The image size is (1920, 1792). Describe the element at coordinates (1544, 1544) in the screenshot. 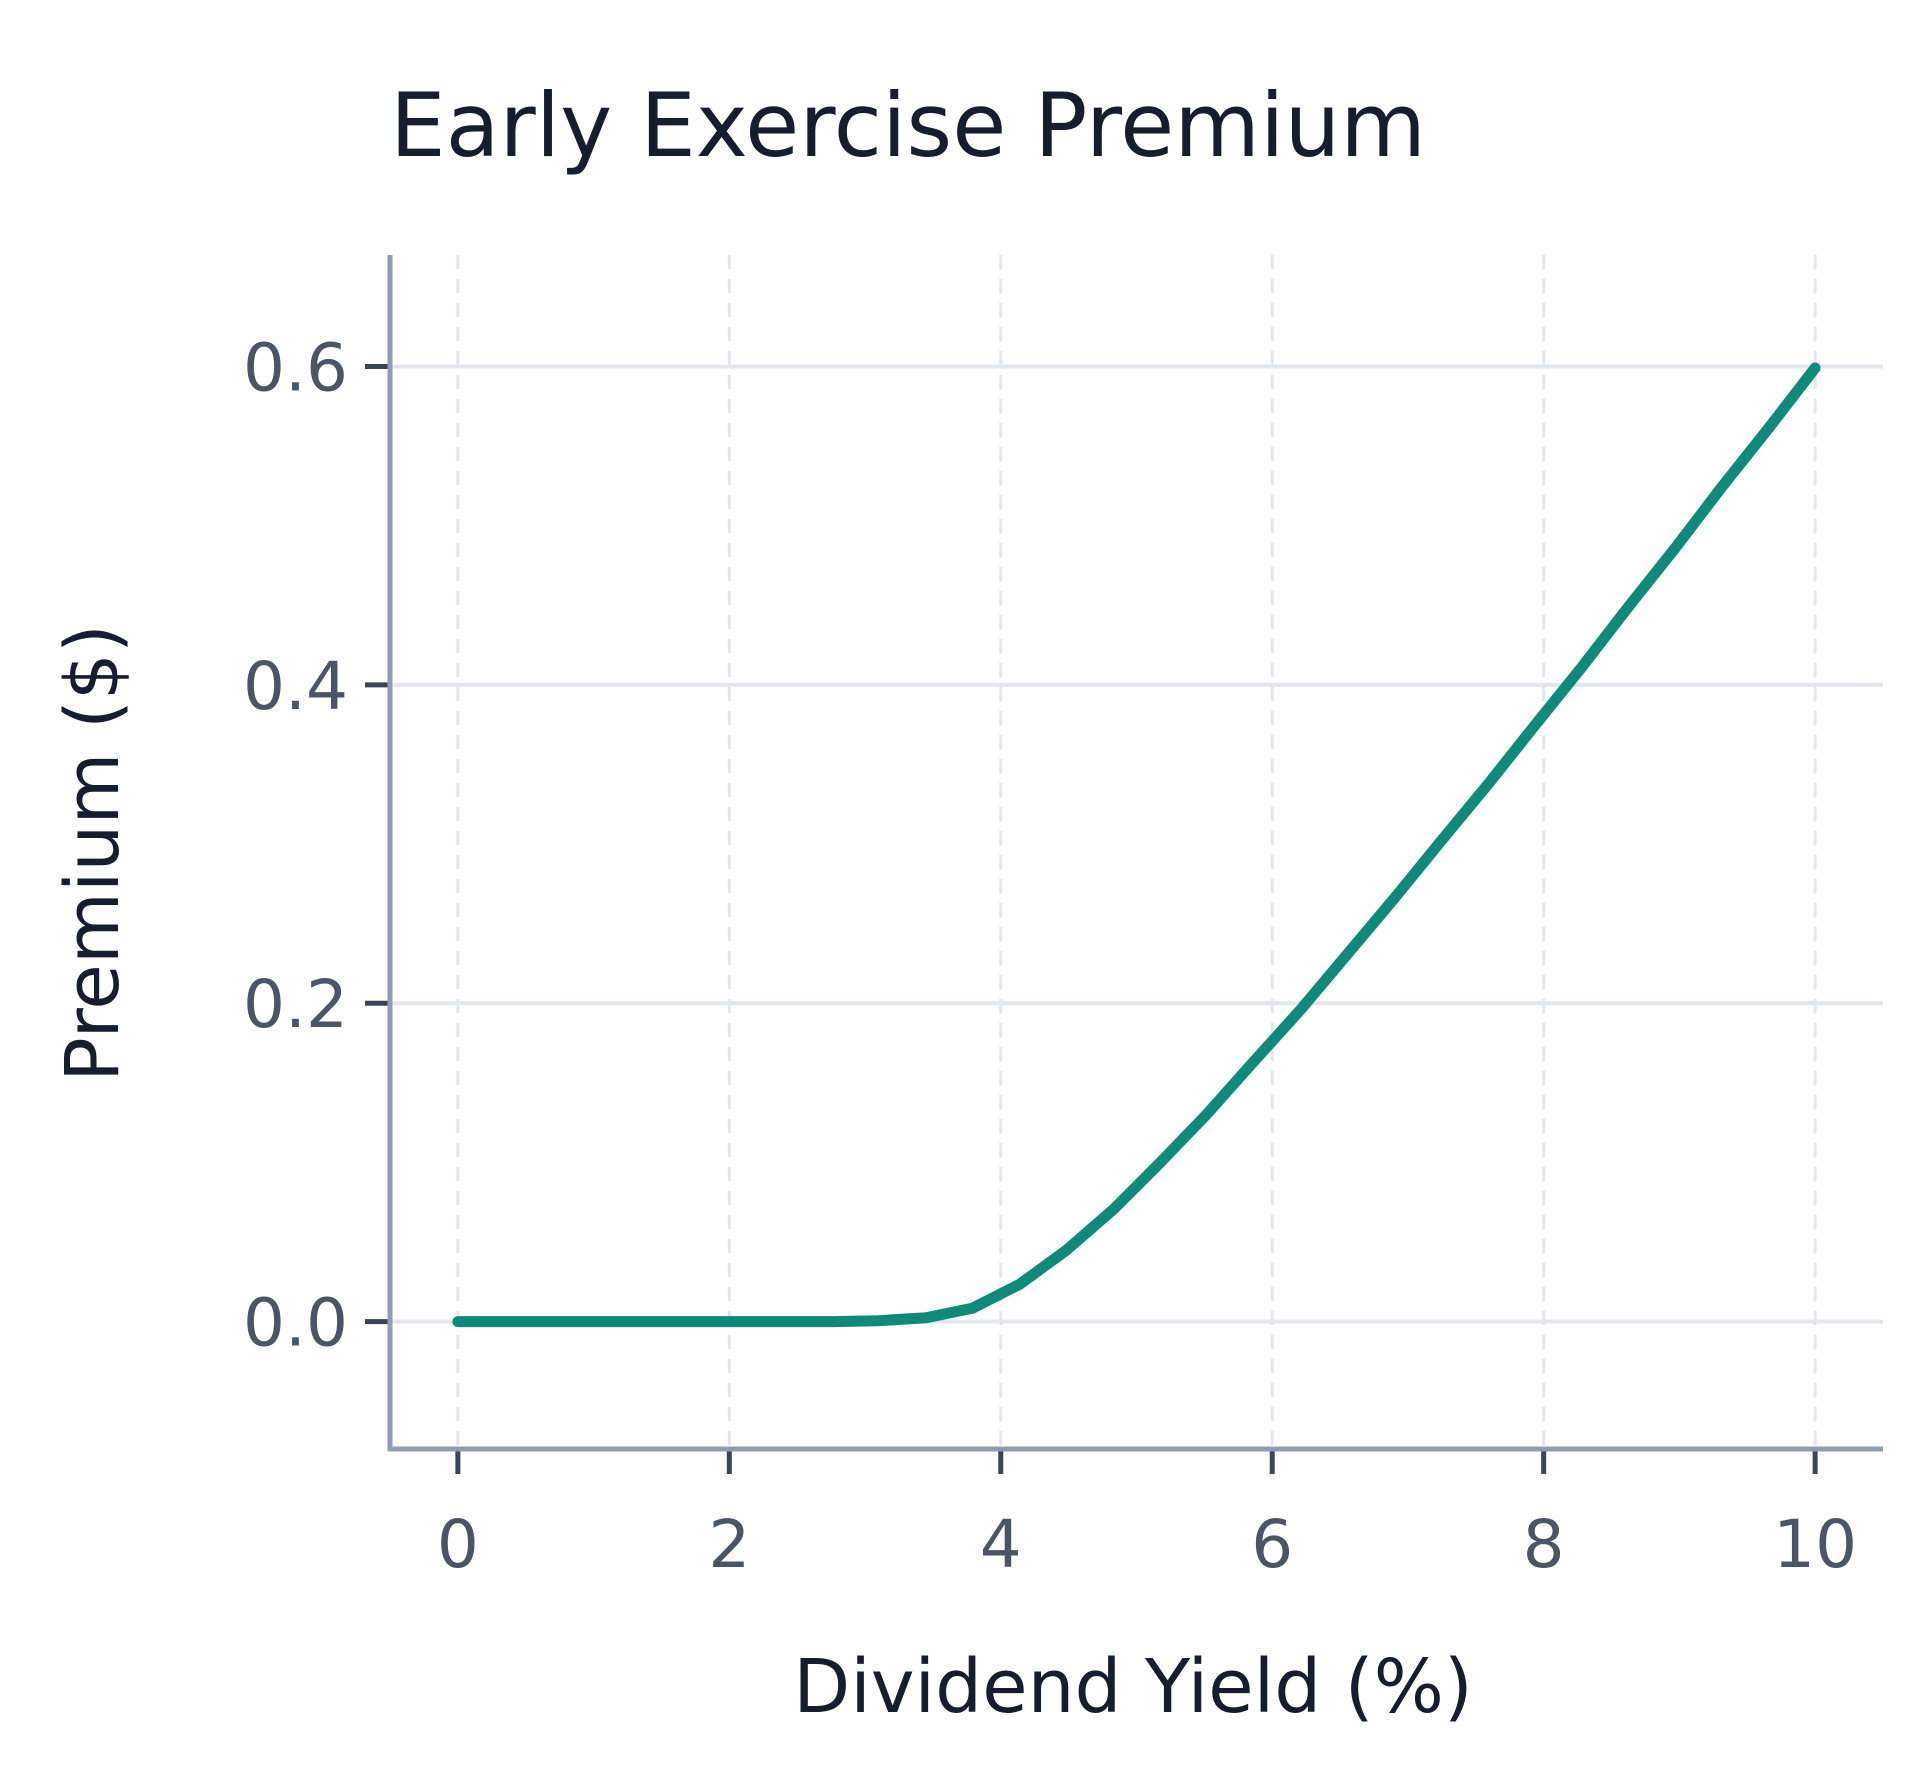

I see `x-tick-label: 8` at that location.